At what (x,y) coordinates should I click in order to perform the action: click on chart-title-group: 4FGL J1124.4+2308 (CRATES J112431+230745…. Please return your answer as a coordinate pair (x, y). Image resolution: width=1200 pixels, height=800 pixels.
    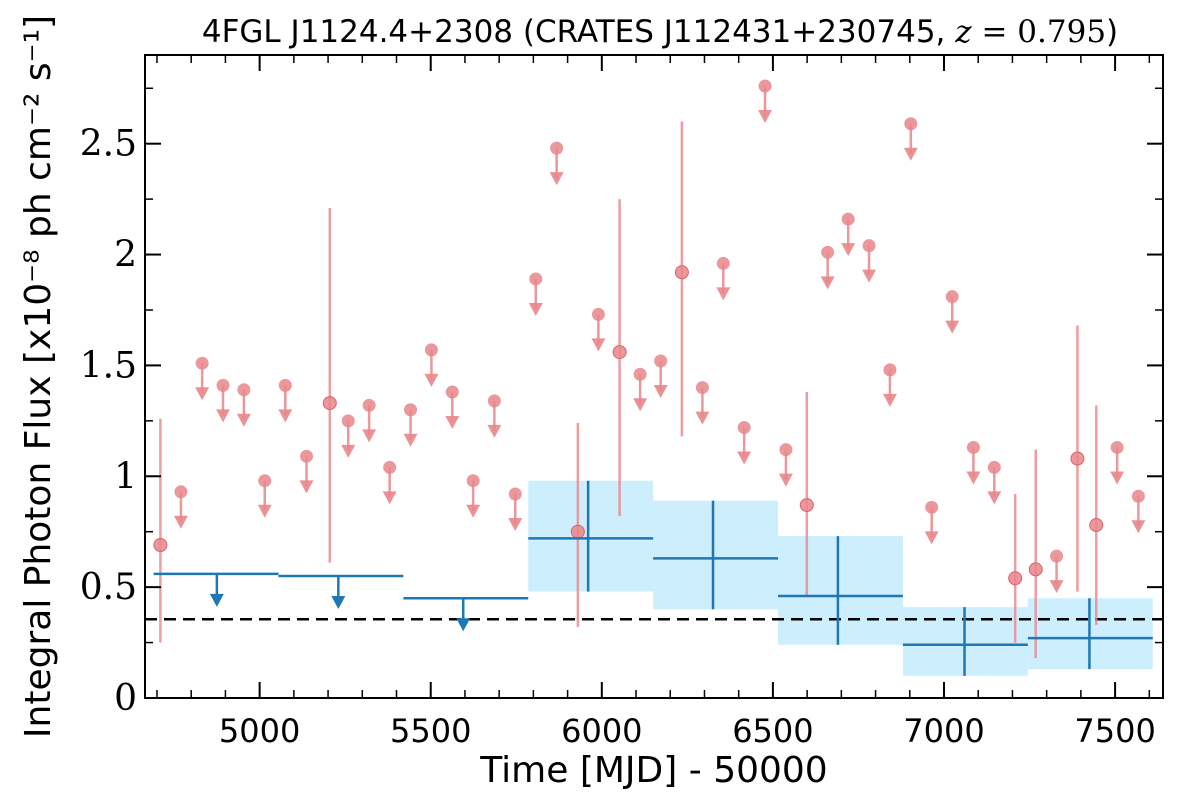
    Looking at the image, I should click on (660, 32).